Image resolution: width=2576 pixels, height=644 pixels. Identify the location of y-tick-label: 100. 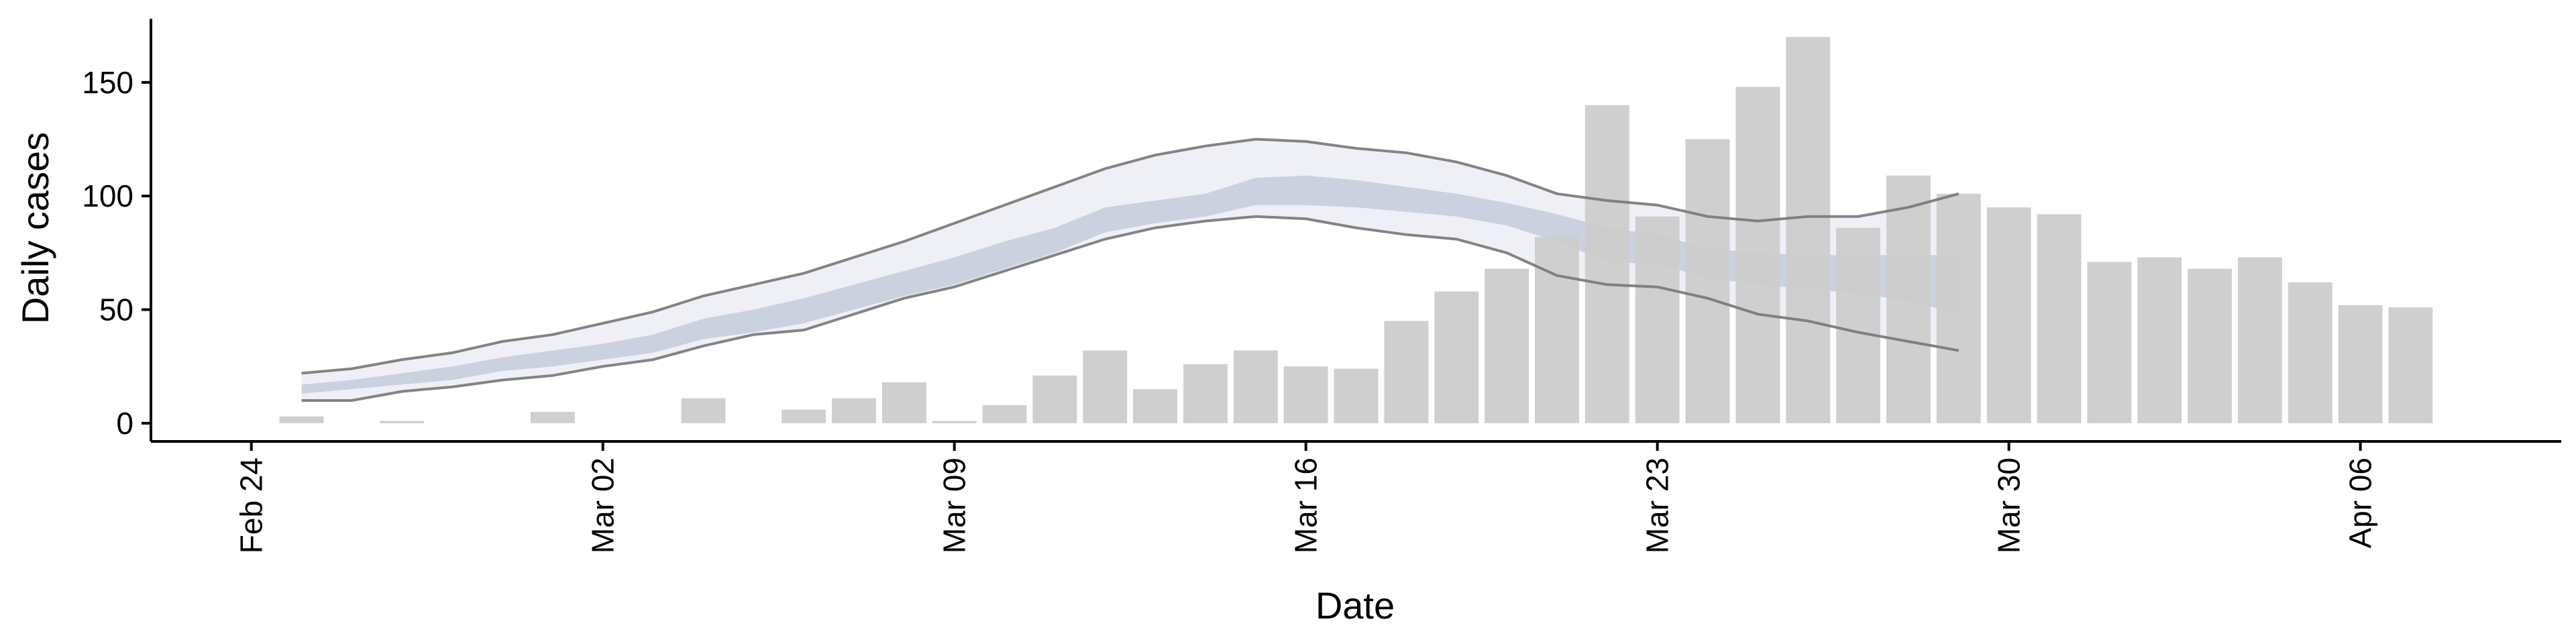
(107, 195).